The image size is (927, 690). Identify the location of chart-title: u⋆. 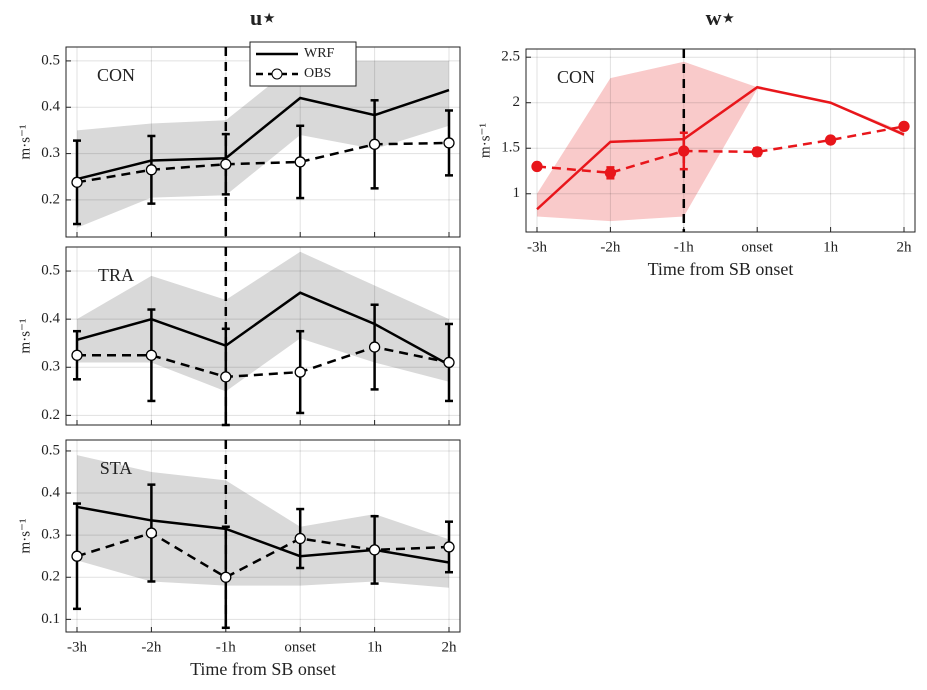
(263, 17).